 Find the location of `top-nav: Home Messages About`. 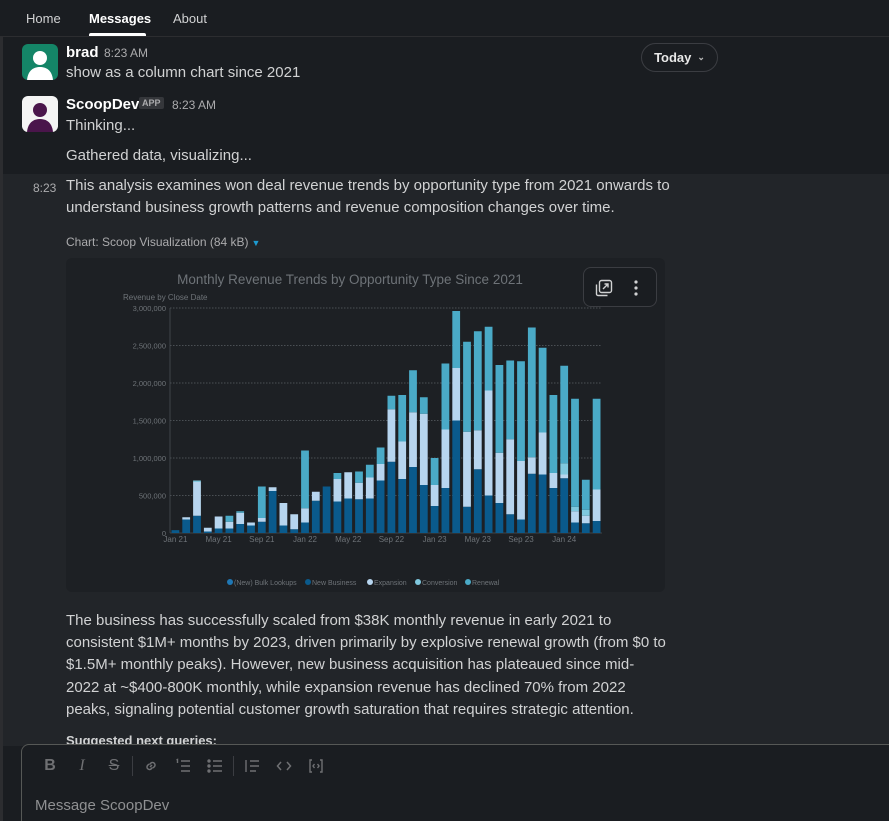

top-nav: Home Messages About is located at coordinates (444, 18).